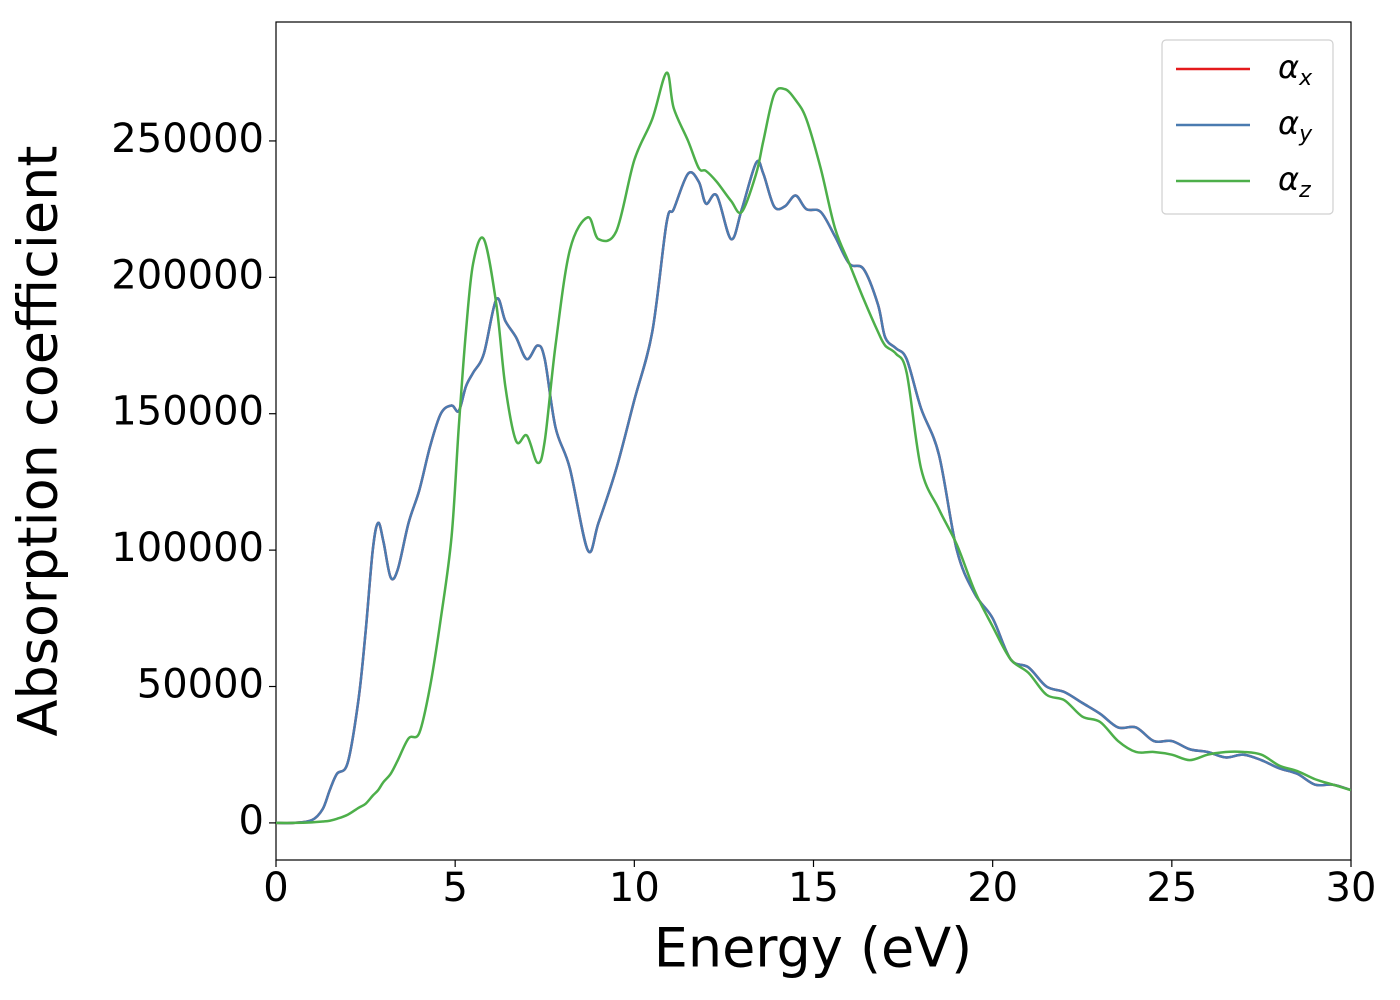  I want to click on legend-label: αy, so click(1295, 125).